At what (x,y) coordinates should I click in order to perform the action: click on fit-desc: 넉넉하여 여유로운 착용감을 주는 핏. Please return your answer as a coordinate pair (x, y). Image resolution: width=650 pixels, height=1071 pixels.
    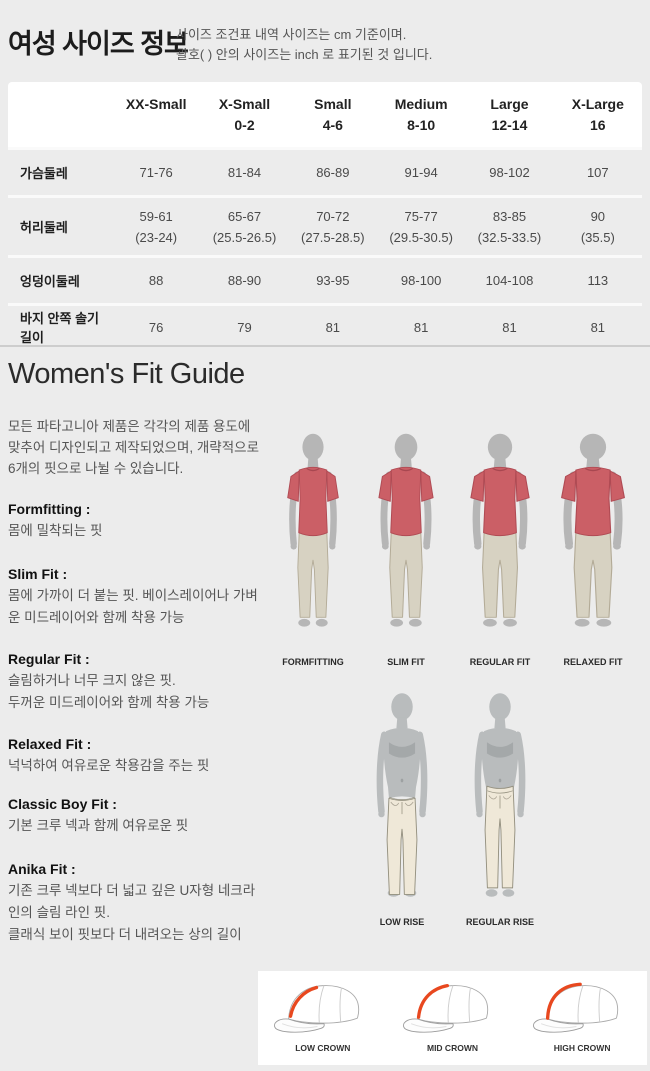
    Looking at the image, I should click on (109, 765).